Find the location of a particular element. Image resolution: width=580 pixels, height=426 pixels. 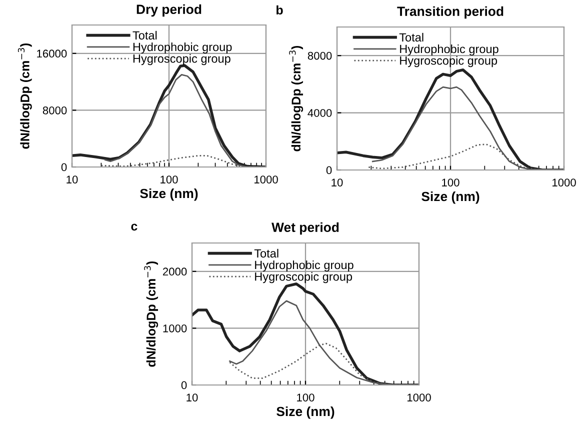

y-tick-label: 16000 is located at coordinates (52, 54).